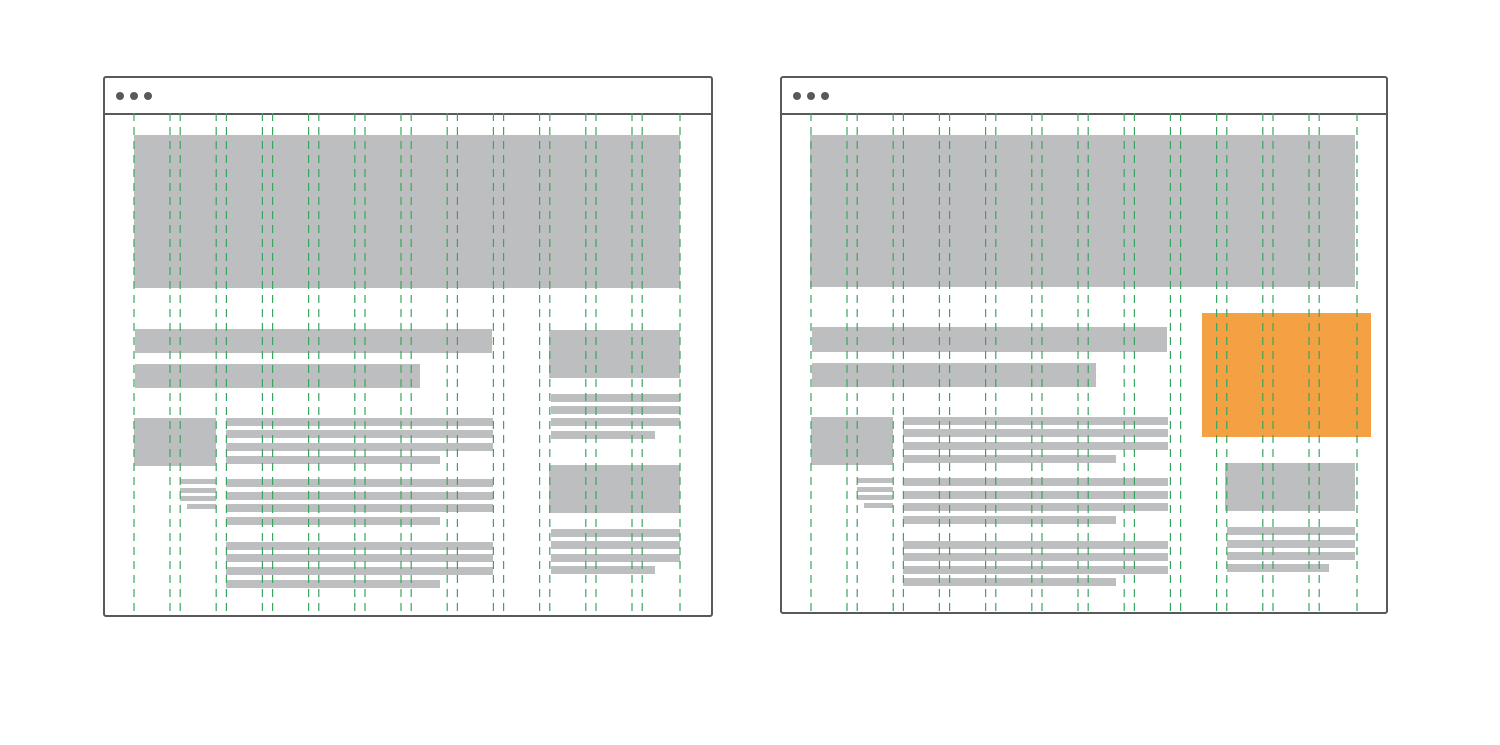 Image resolution: width=1500 pixels, height=745 pixels. I want to click on highlighted-block, so click(1286, 375).